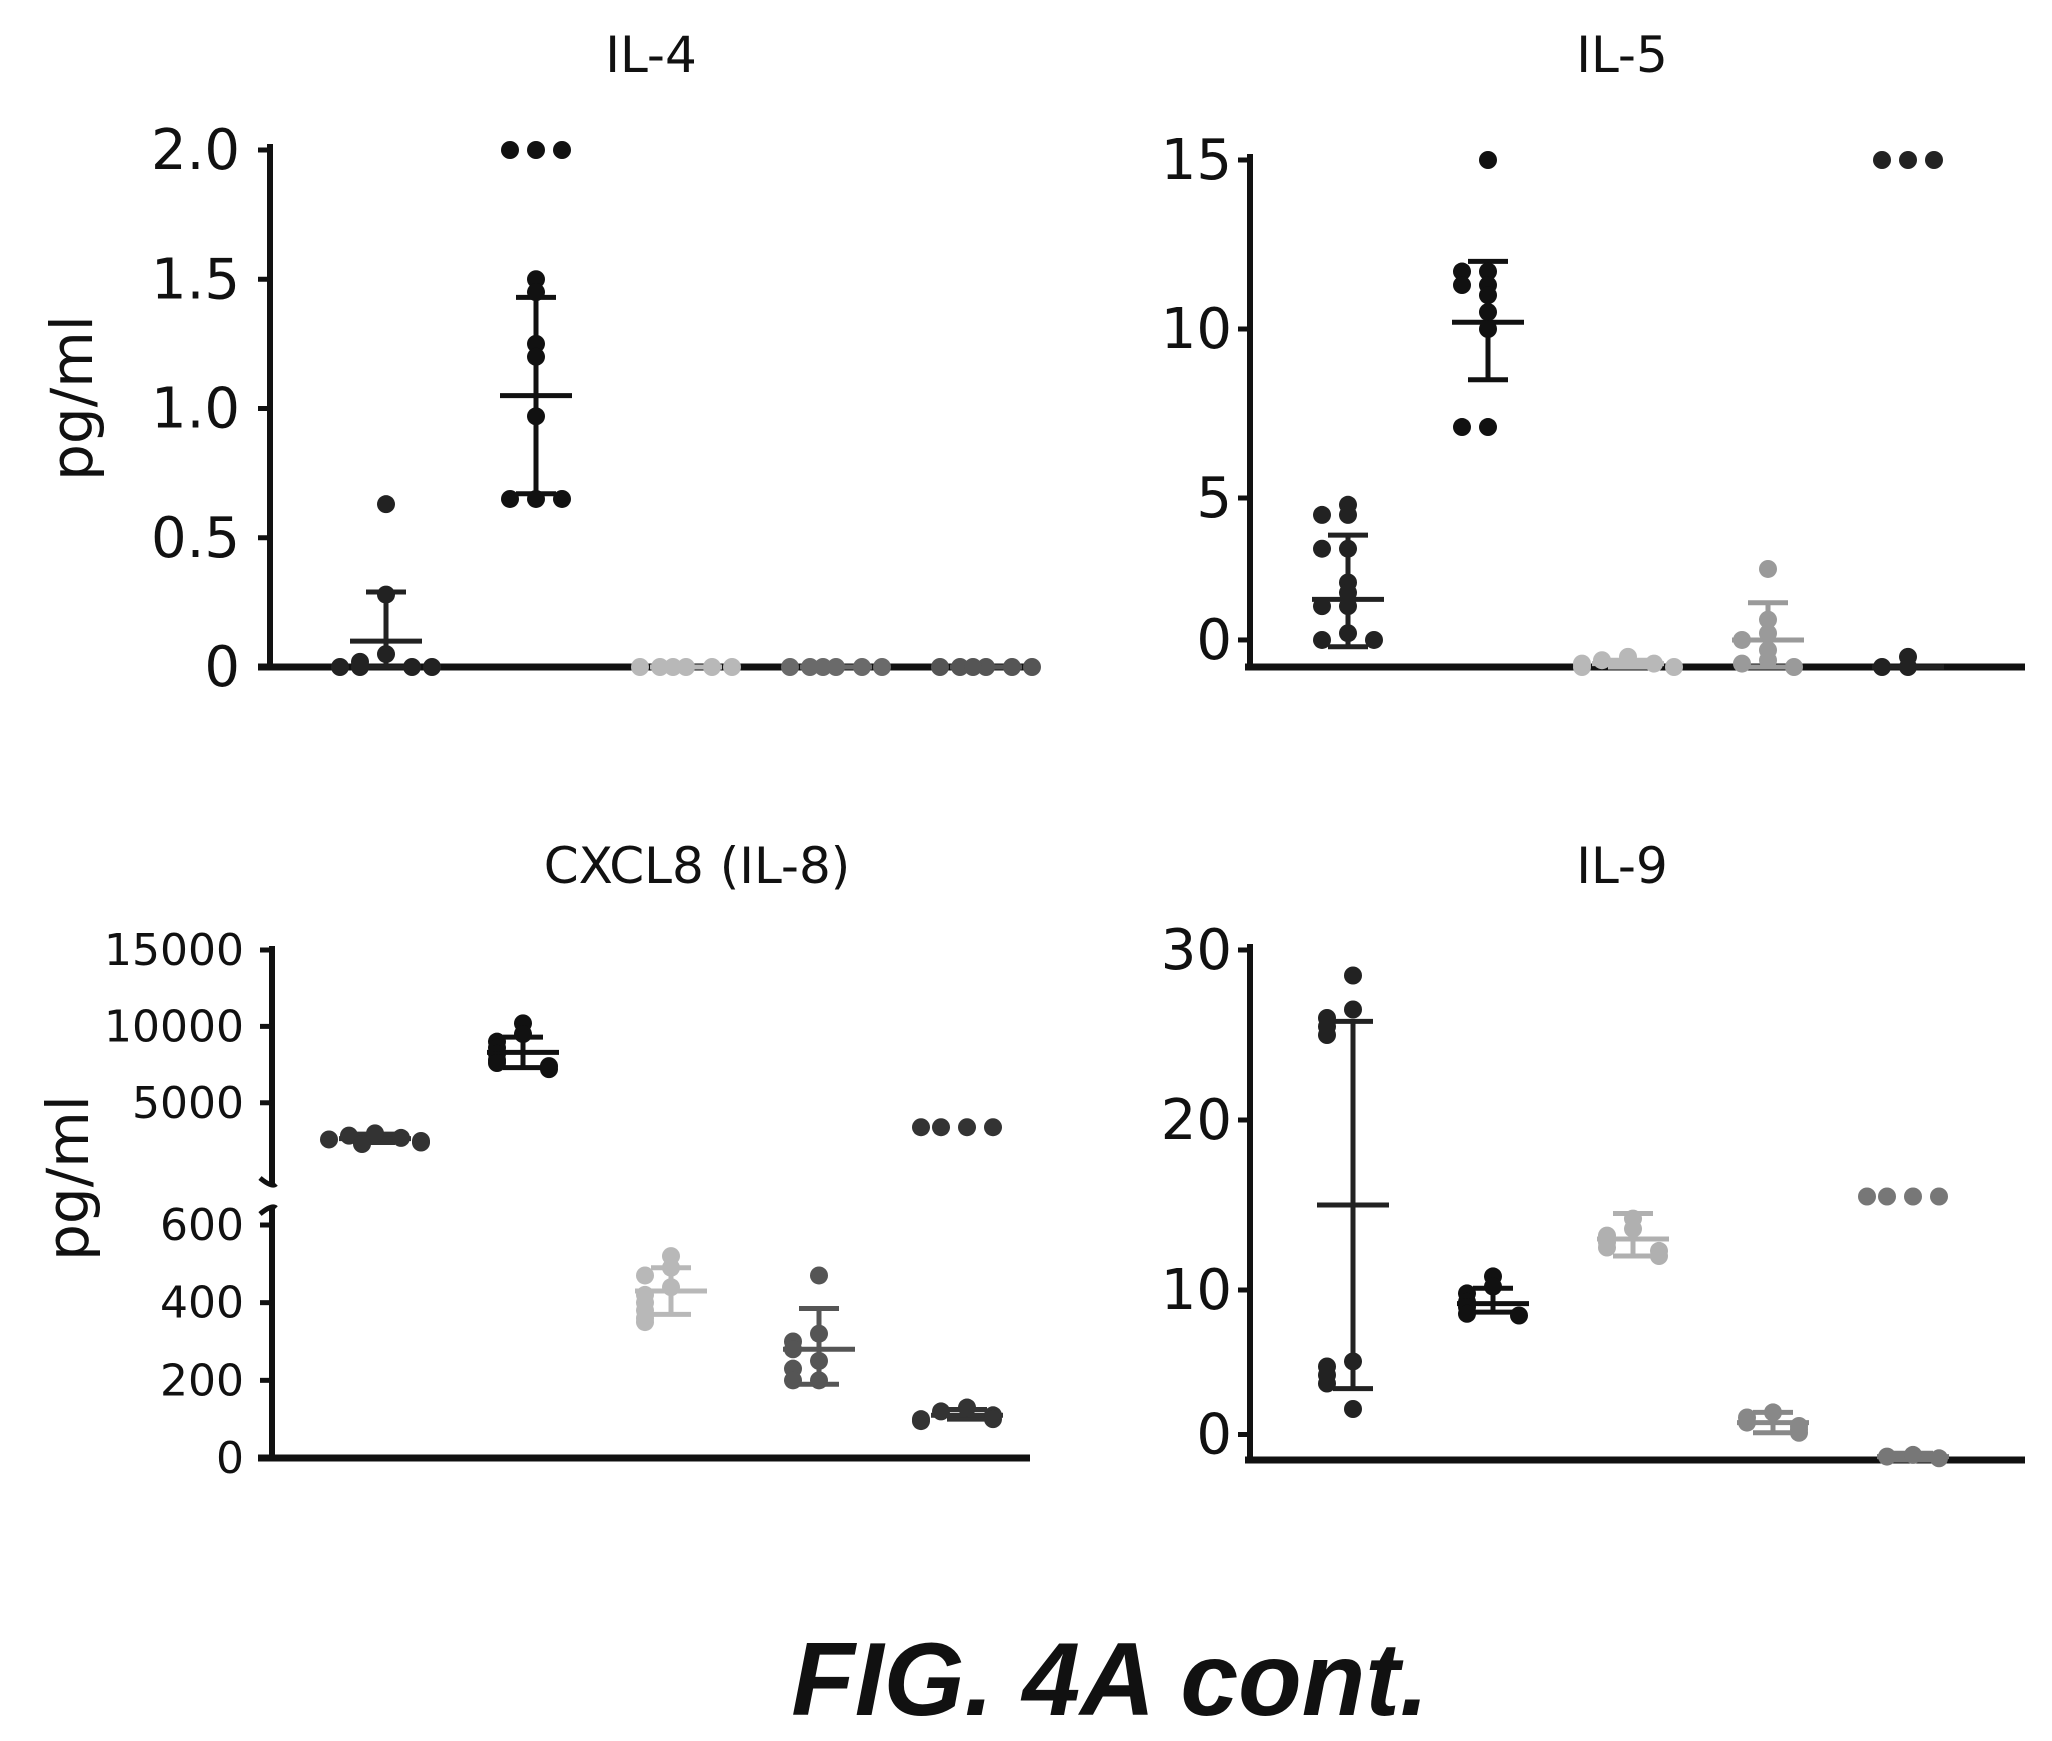 This screenshot has width=2052, height=1741. Describe the element at coordinates (195, 150) in the screenshot. I see `y-tick-label: 2.0` at that location.